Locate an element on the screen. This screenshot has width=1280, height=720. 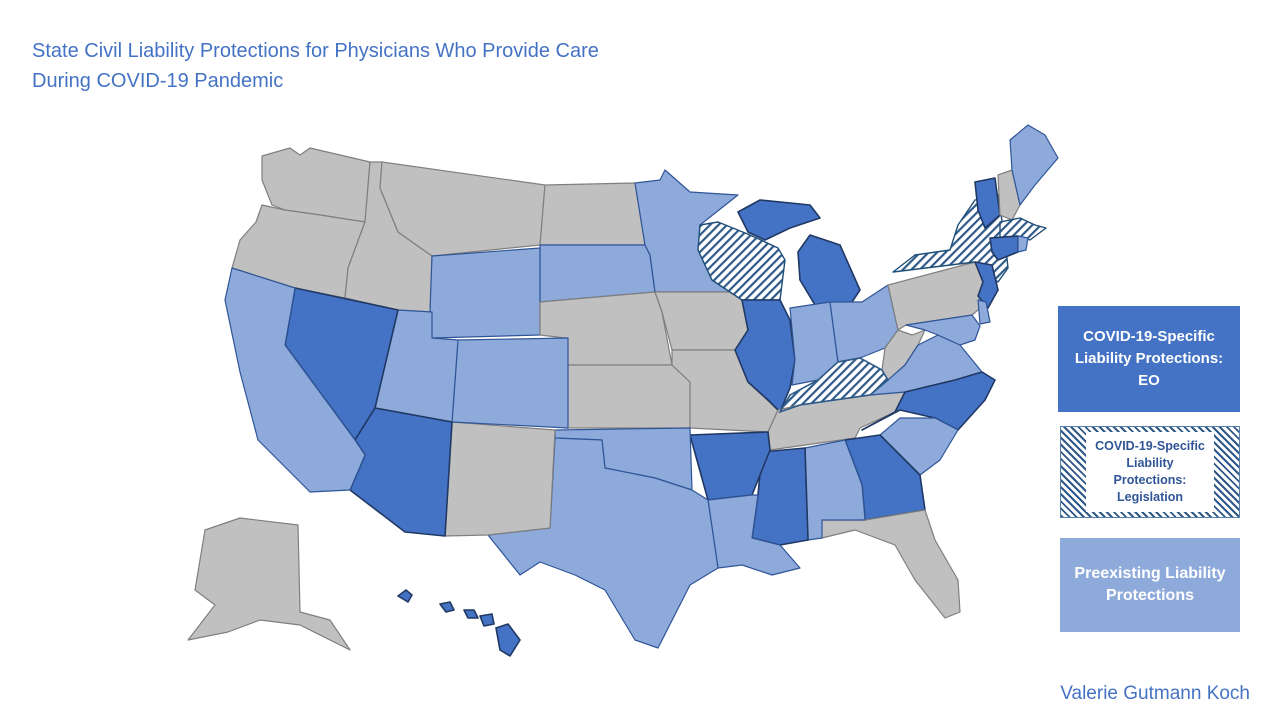
state-WI is located at coordinates (741, 261).